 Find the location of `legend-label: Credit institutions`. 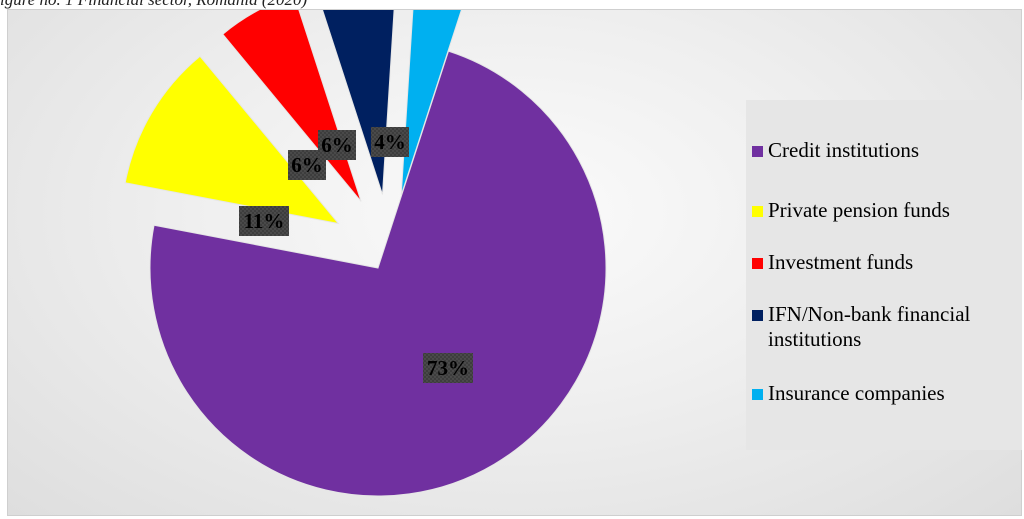

legend-label: Credit institutions is located at coordinates (844, 150).